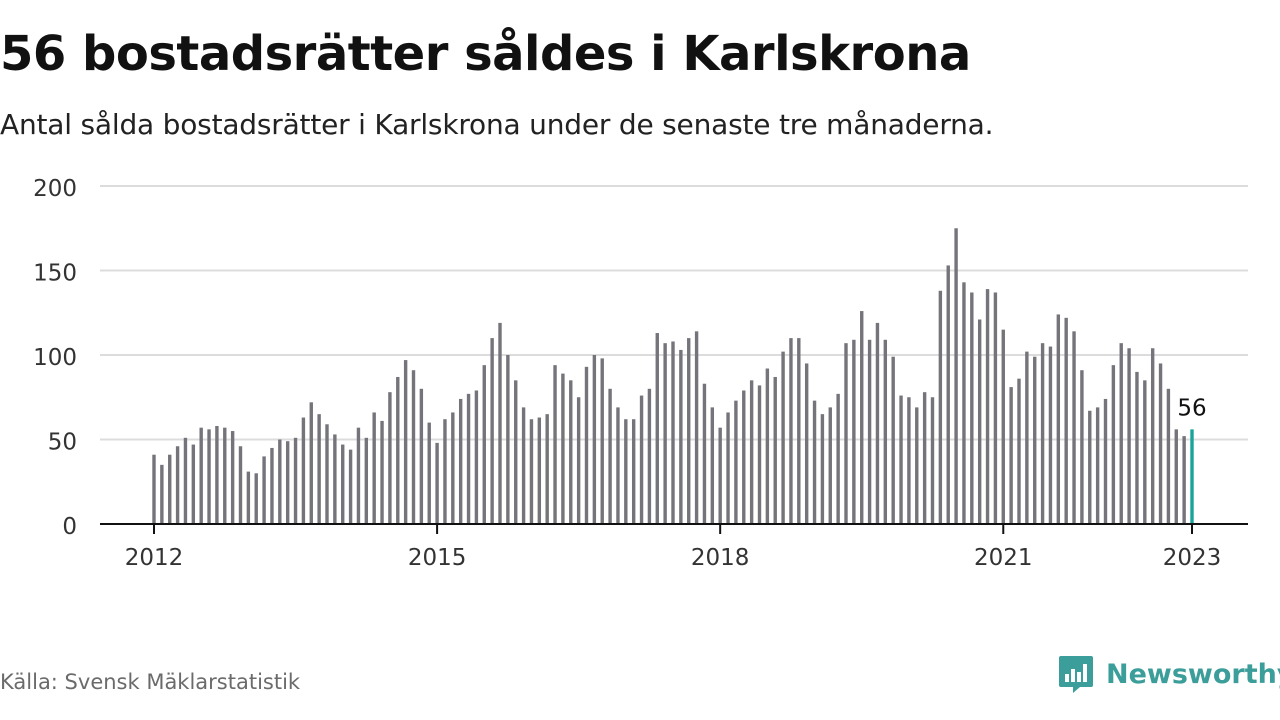  What do you see at coordinates (485, 54) in the screenshot?
I see `page-title: 56 bostadsrätter såldes i Karlskrona` at bounding box center [485, 54].